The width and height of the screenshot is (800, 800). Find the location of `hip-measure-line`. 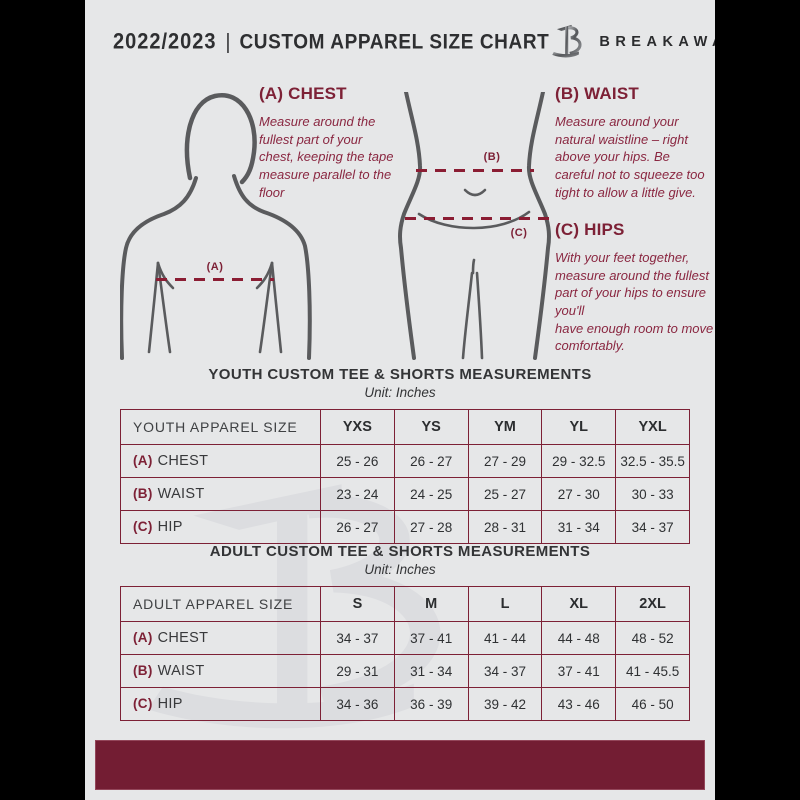

hip-measure-line is located at coordinates (481, 218).